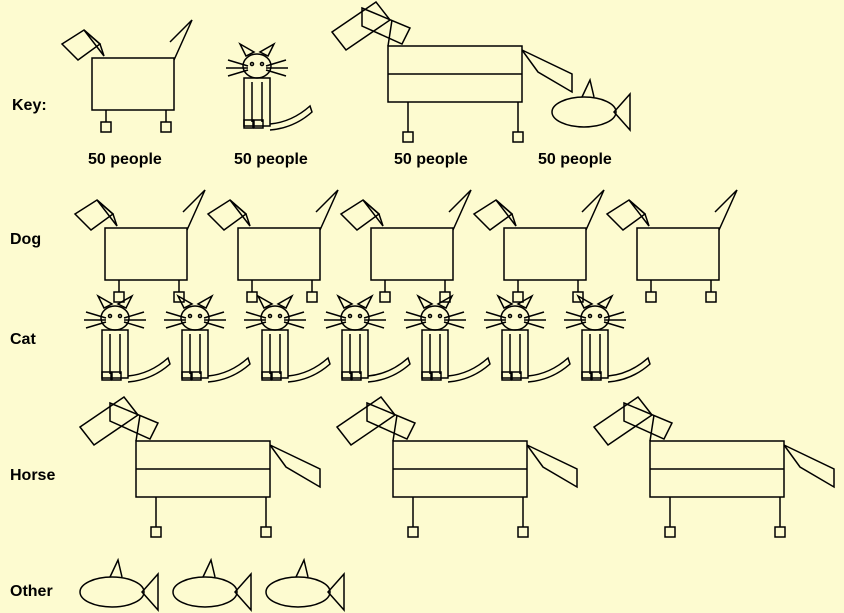 This screenshot has width=844, height=613. What do you see at coordinates (575, 159) in the screenshot?
I see `key-caption-fish: 50 people` at bounding box center [575, 159].